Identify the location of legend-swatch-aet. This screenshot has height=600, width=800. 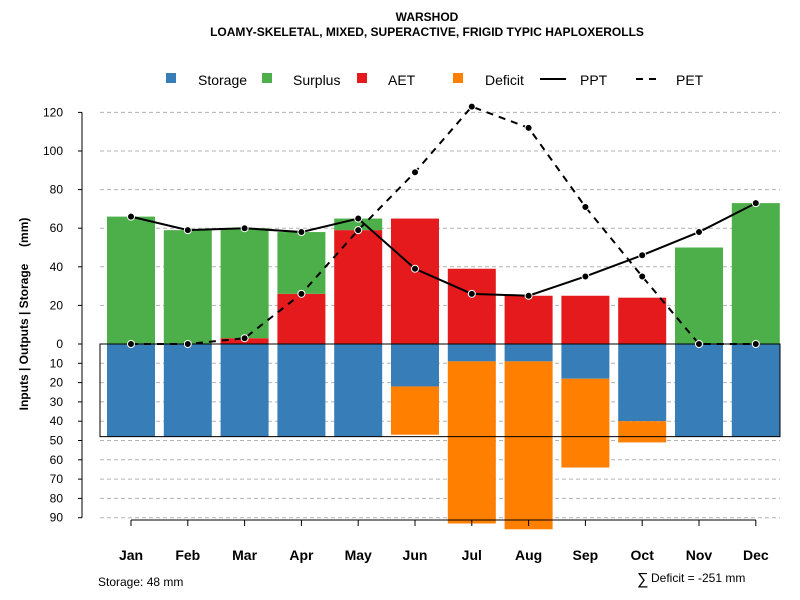
(362, 78).